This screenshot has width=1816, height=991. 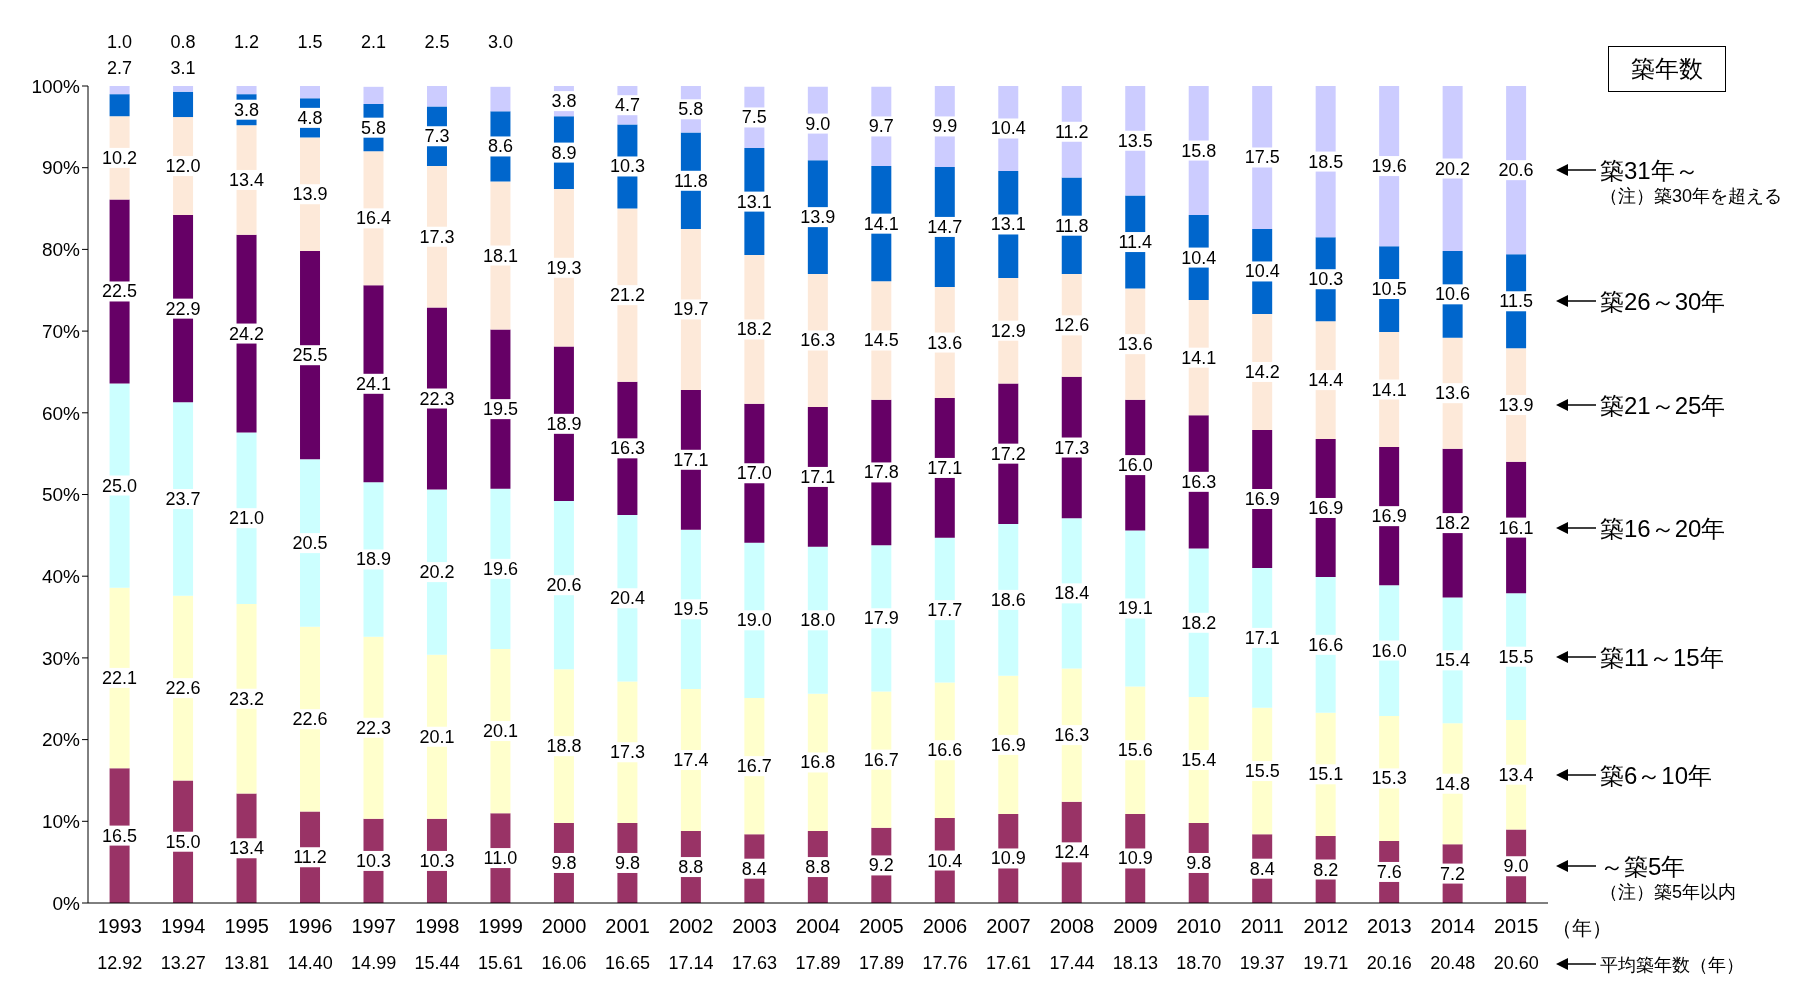 I want to click on text: 12.92, so click(x=120, y=963).